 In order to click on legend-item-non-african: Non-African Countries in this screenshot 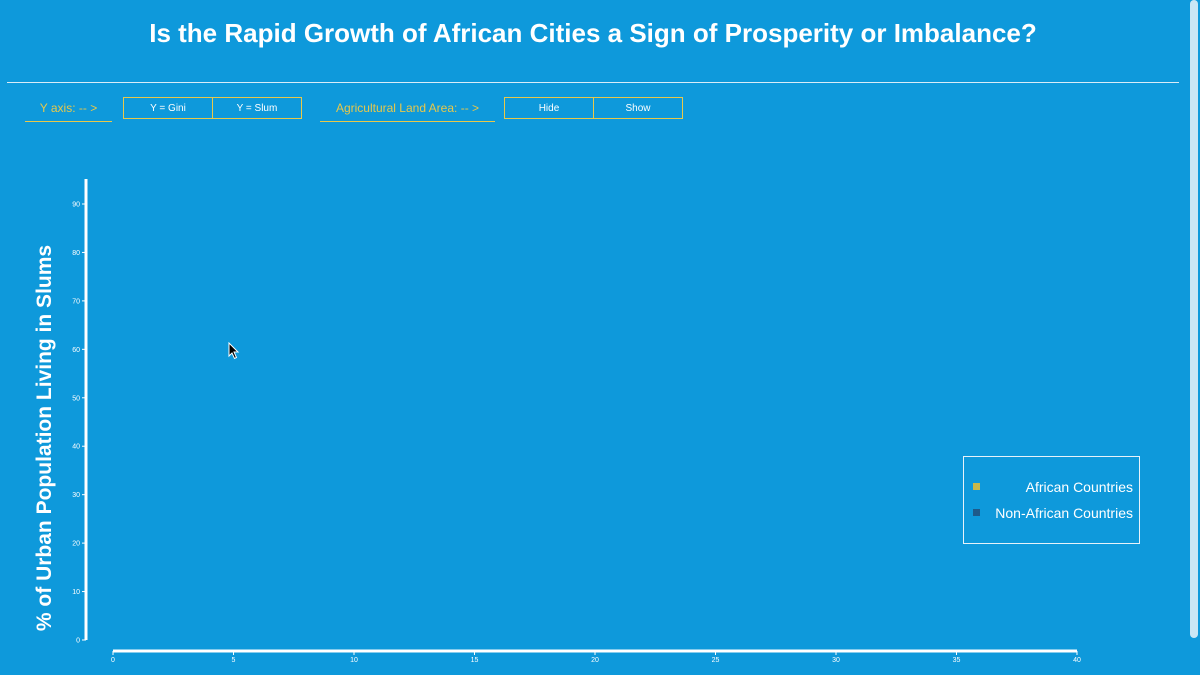, I will do `click(1052, 513)`.